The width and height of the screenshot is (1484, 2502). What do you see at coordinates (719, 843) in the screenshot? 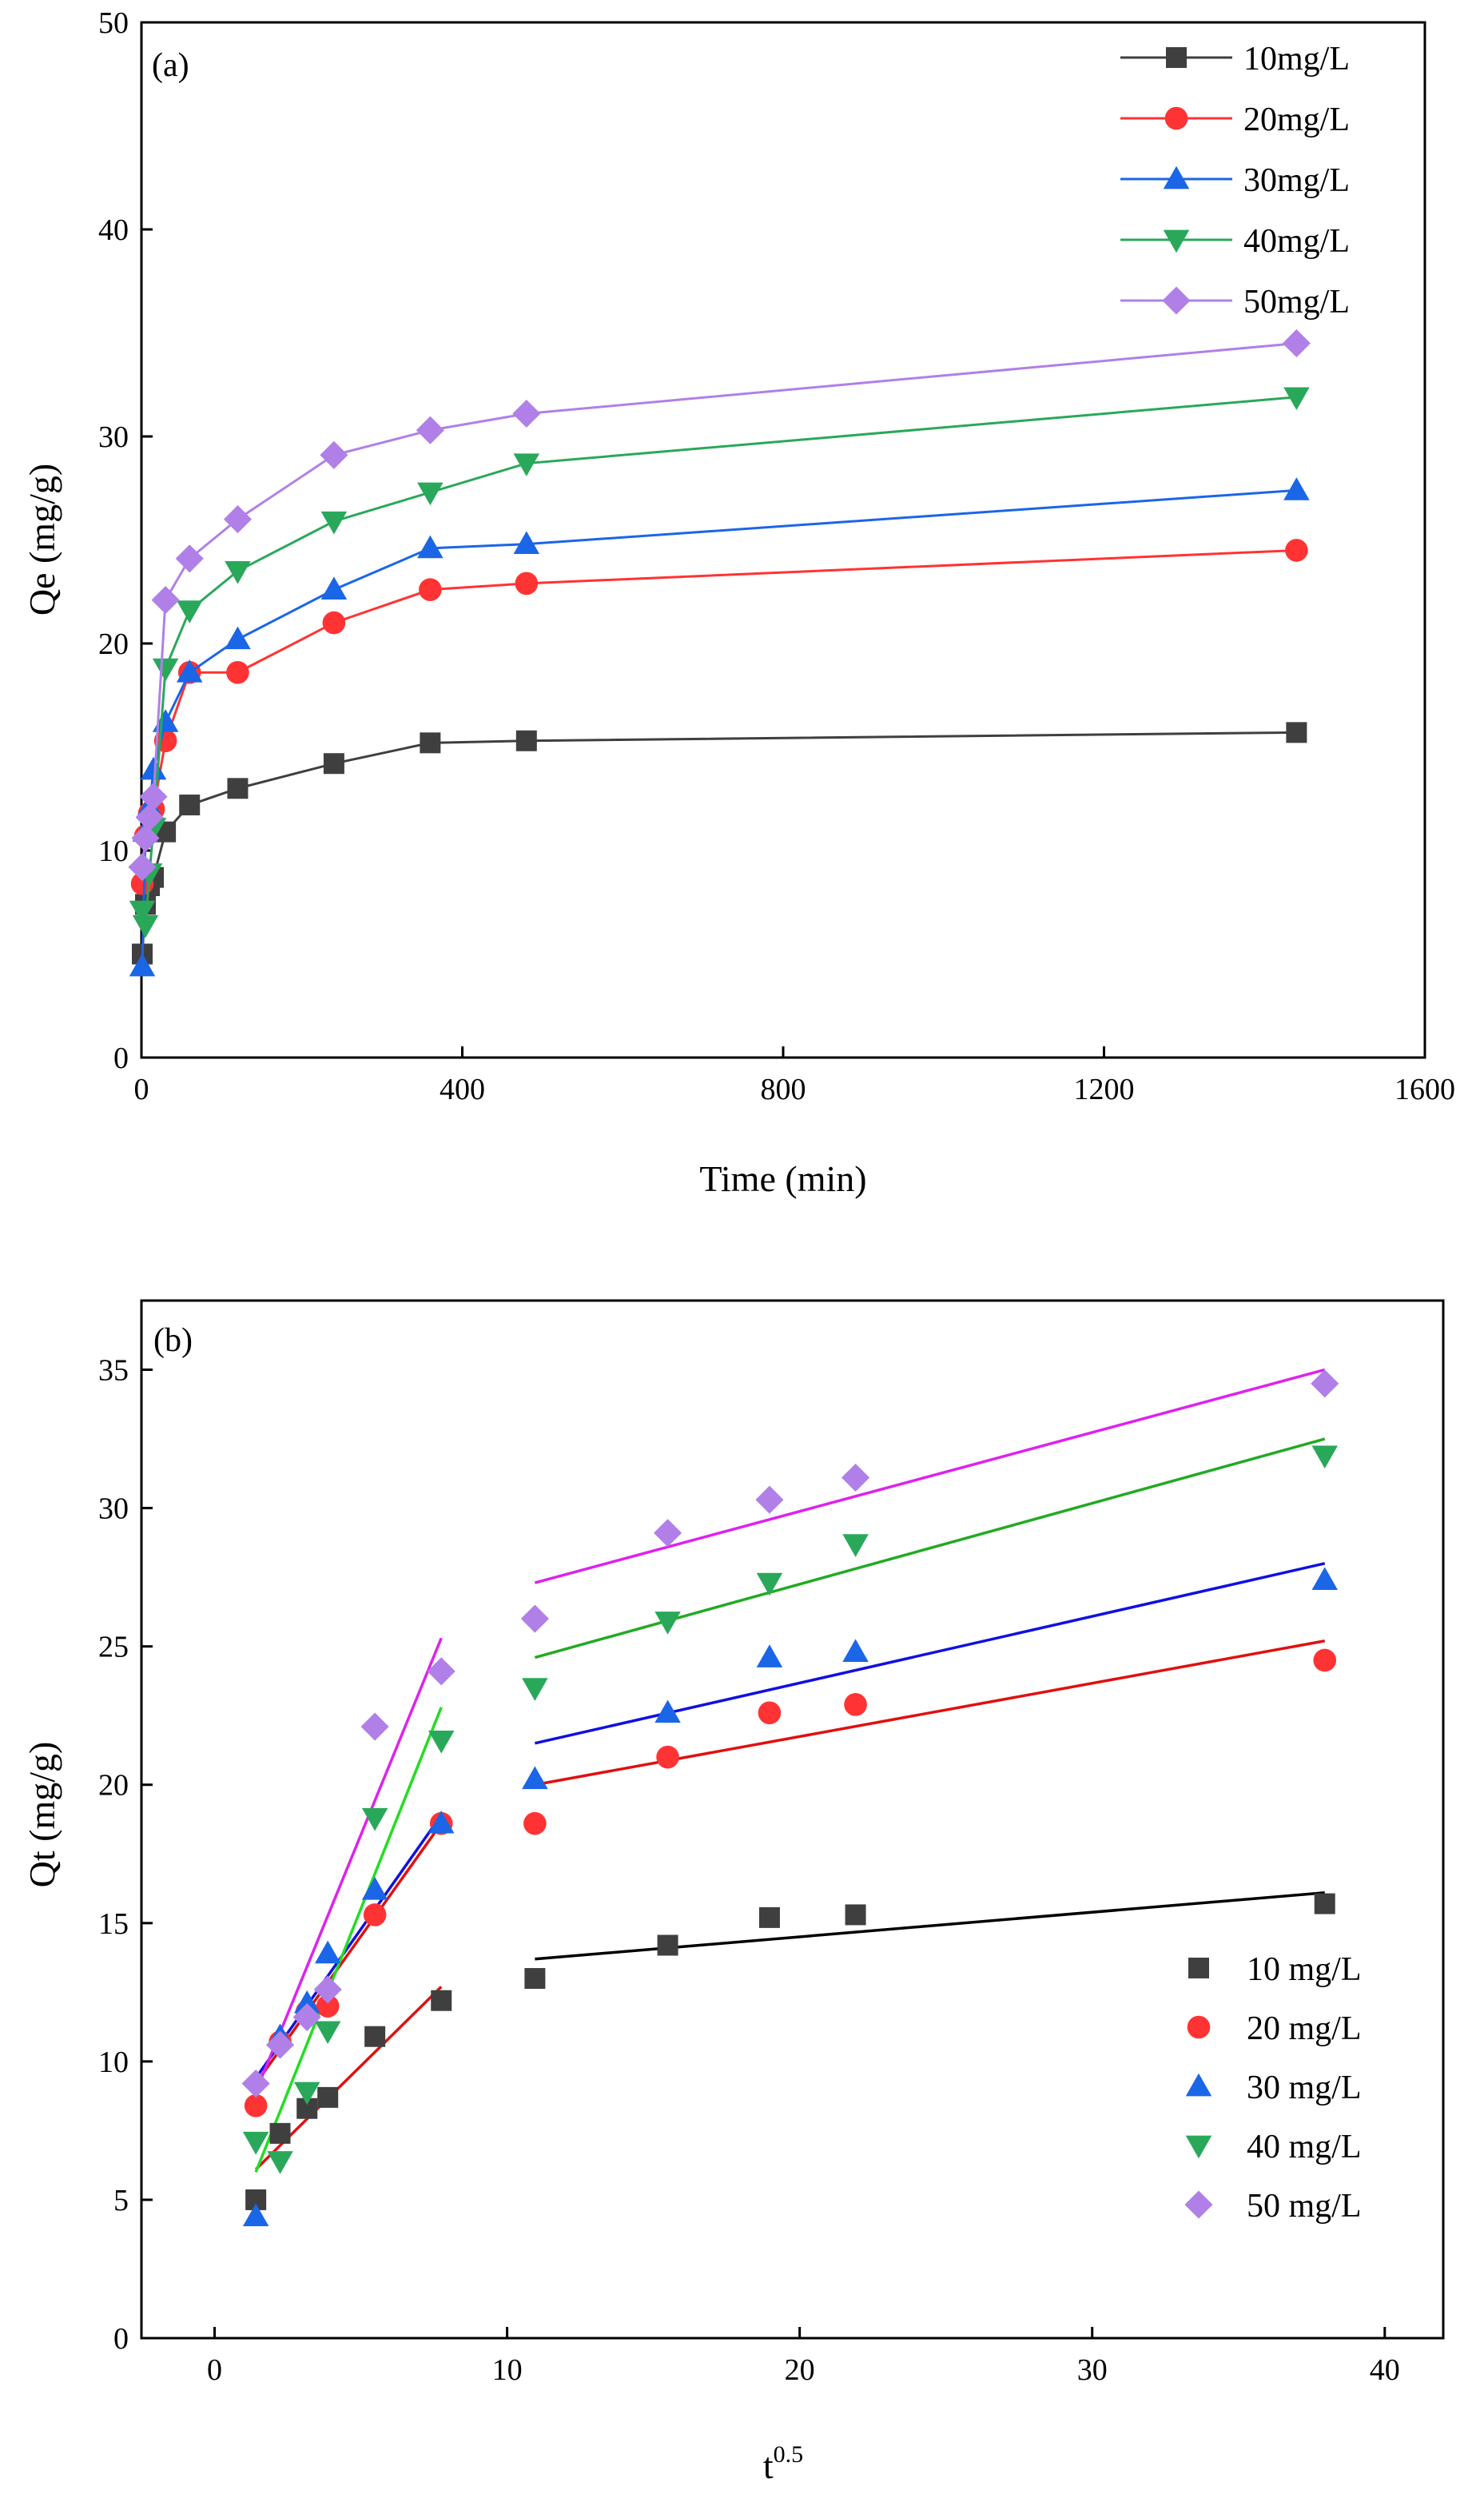
I see `series-10mg/L` at bounding box center [719, 843].